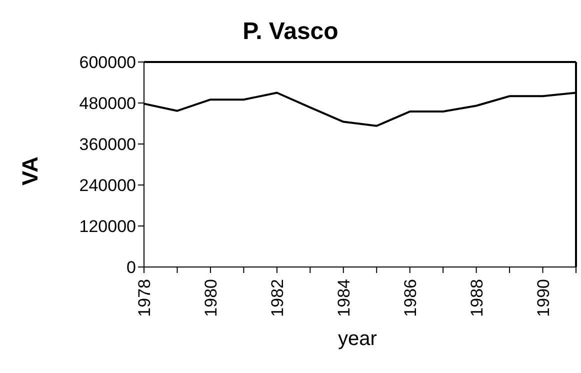  Describe the element at coordinates (131, 268) in the screenshot. I see `y-tick-label: 0` at that location.